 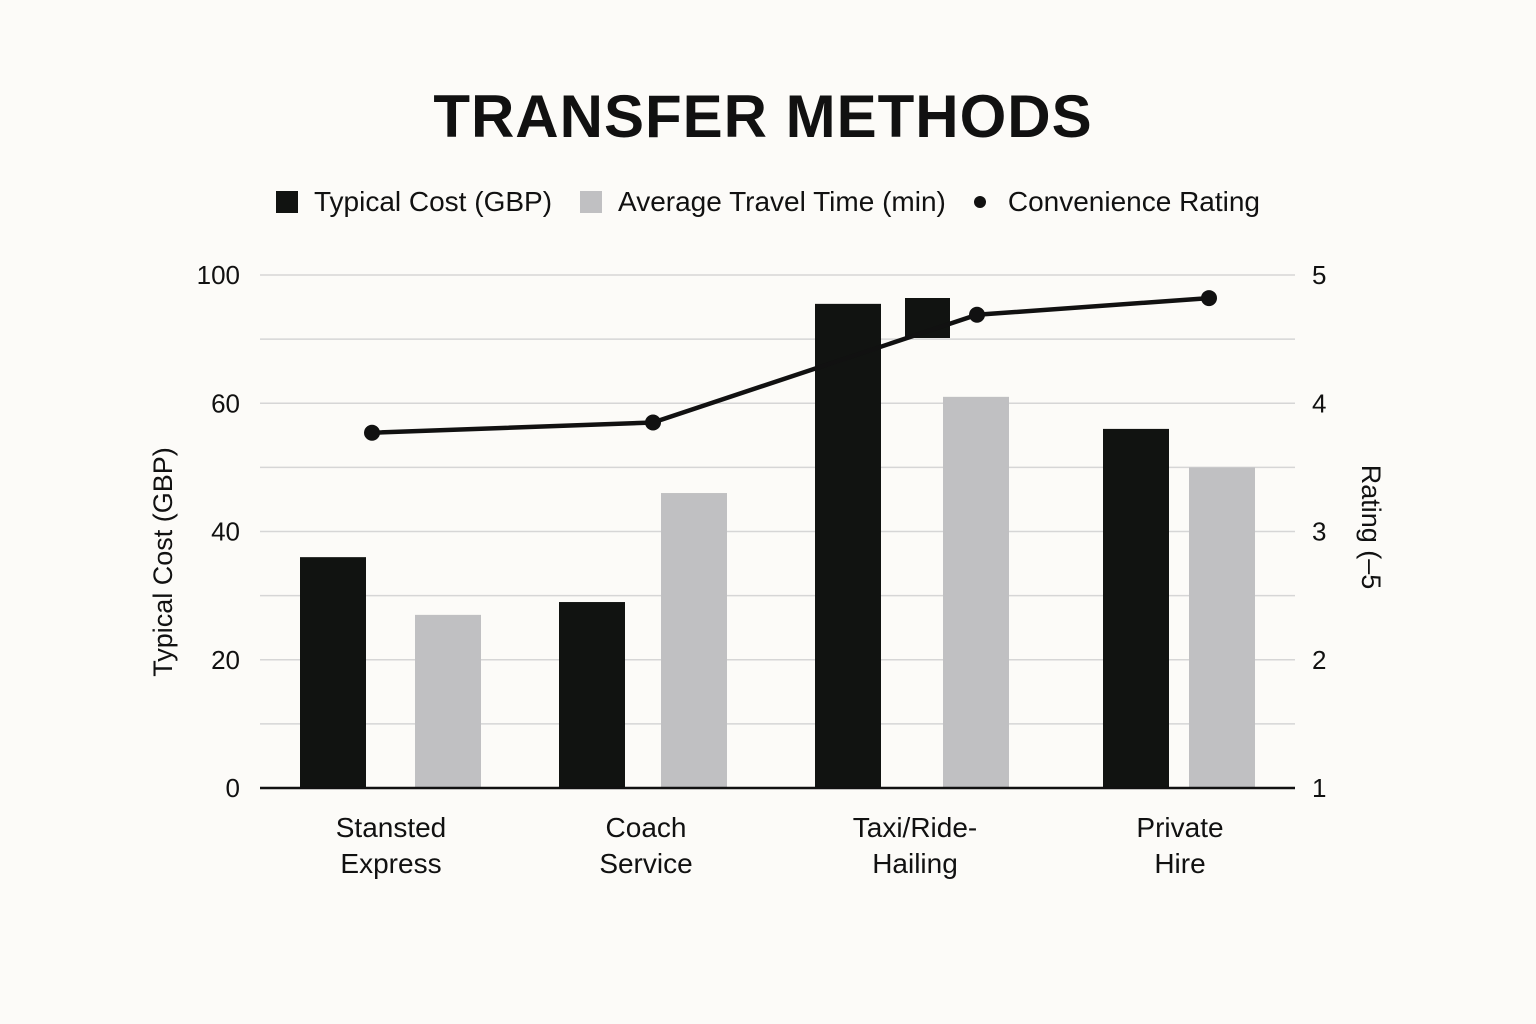 I want to click on left-tick-label: 0, so click(x=233, y=788).